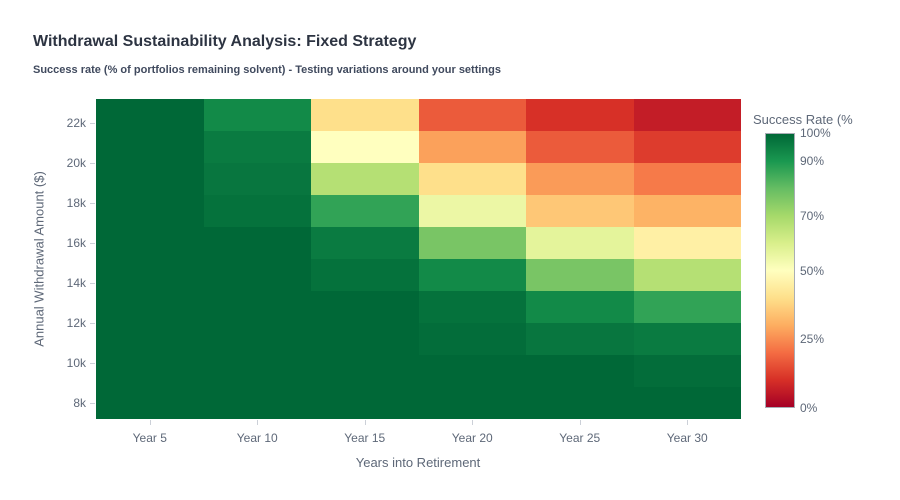  I want to click on colorbar-tick-label: 25%, so click(812, 339).